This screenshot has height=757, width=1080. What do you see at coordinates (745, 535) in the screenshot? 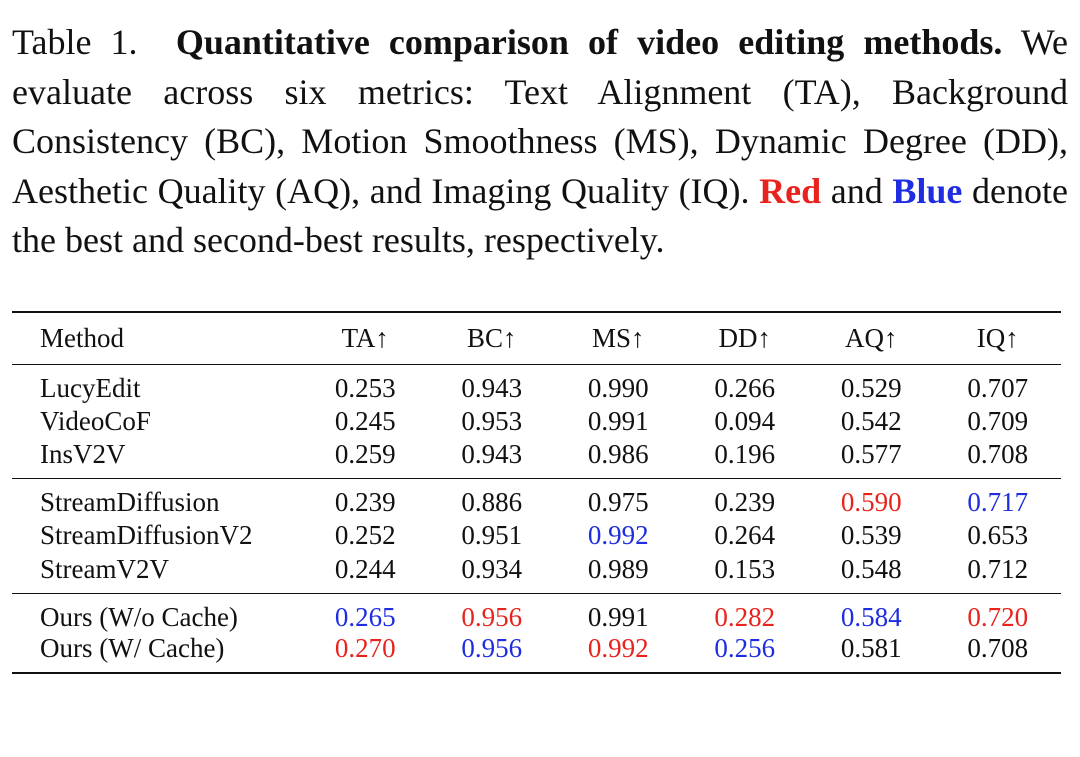
I see `cell-dd: 0.264` at bounding box center [745, 535].